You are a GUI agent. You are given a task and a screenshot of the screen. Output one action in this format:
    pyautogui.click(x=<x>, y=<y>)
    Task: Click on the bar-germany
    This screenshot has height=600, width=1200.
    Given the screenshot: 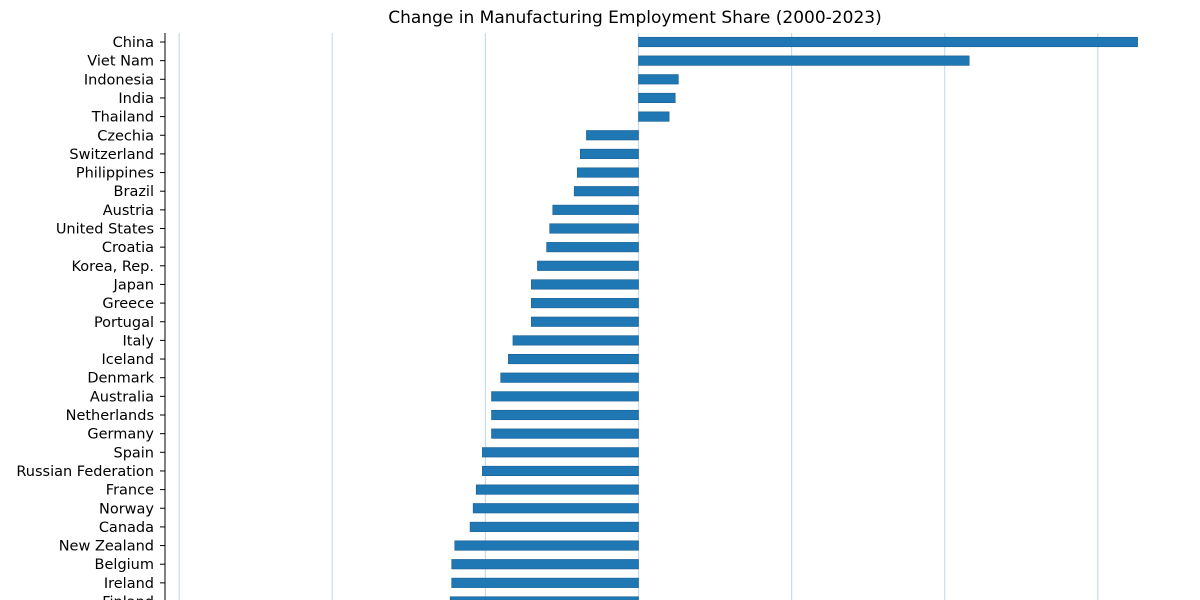 What is the action you would take?
    pyautogui.click(x=565, y=433)
    